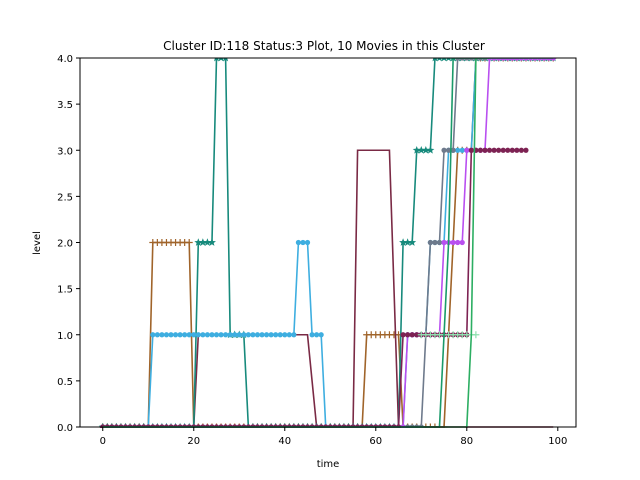  What do you see at coordinates (65, 290) in the screenshot?
I see `y-tick-label: 1.5` at bounding box center [65, 290].